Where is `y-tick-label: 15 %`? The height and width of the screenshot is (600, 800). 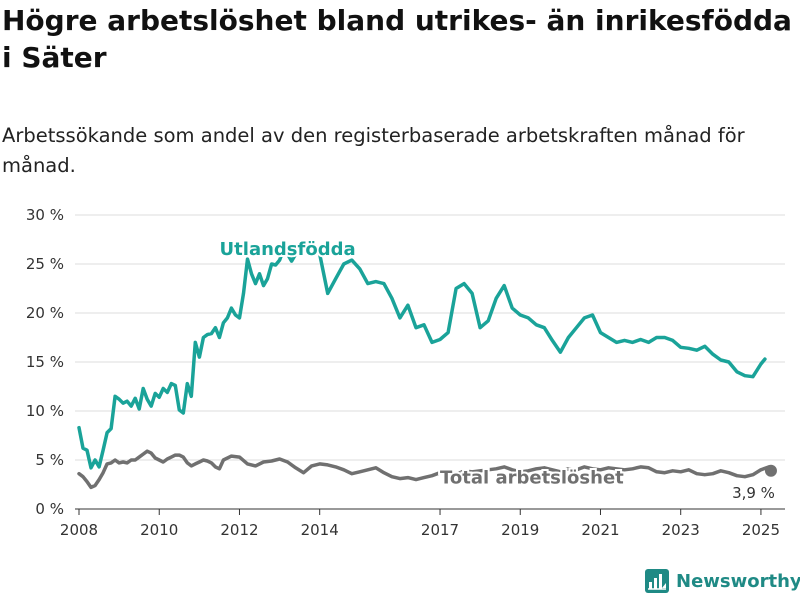
y-tick-label: 15 % is located at coordinates (45, 362).